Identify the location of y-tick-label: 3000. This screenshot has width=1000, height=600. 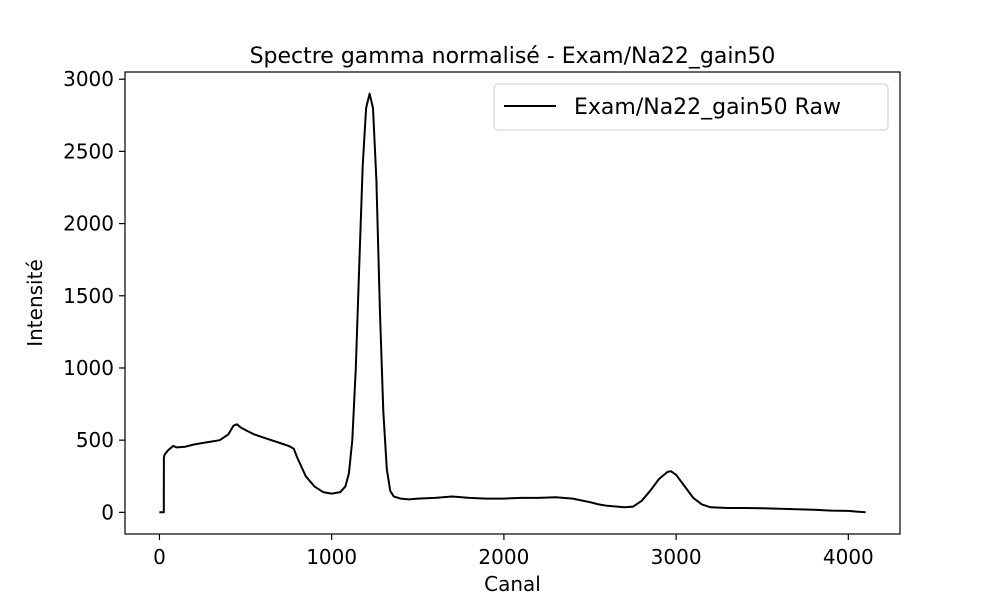
(88, 79).